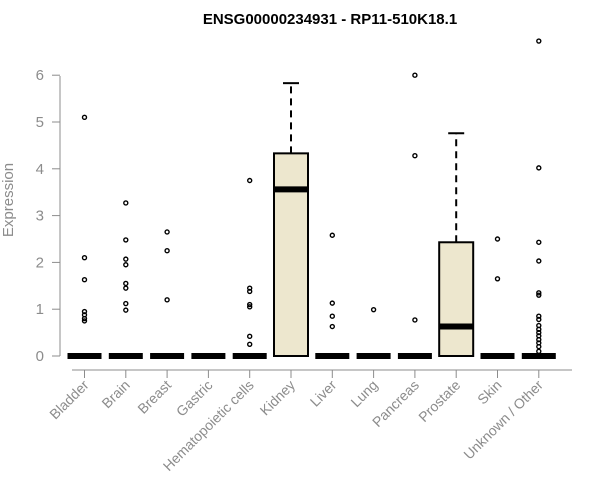  Describe the element at coordinates (8, 200) in the screenshot. I see `y-axis-label: Expression` at that location.